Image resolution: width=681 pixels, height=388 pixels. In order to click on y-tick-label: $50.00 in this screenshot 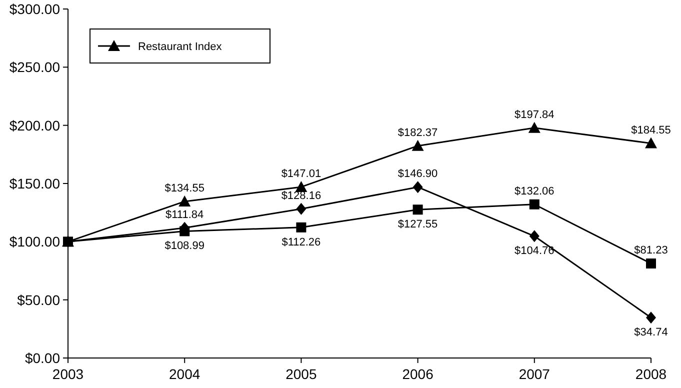, I will do `click(38, 300)`.